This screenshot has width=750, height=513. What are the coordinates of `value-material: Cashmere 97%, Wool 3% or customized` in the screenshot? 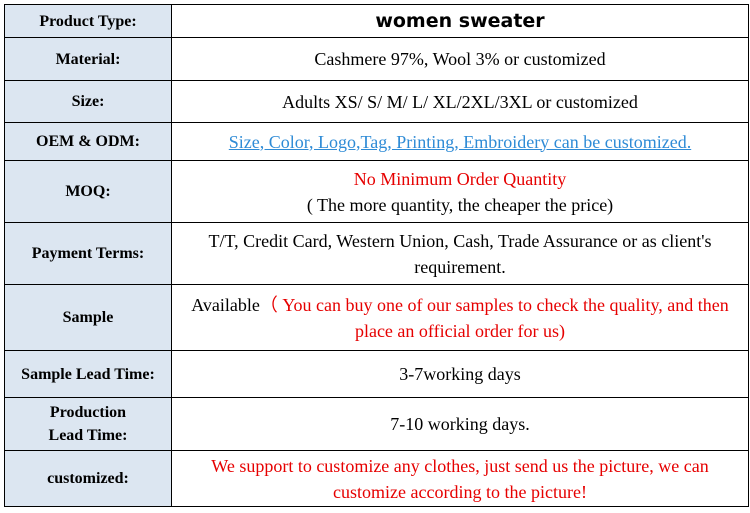 It's located at (460, 59).